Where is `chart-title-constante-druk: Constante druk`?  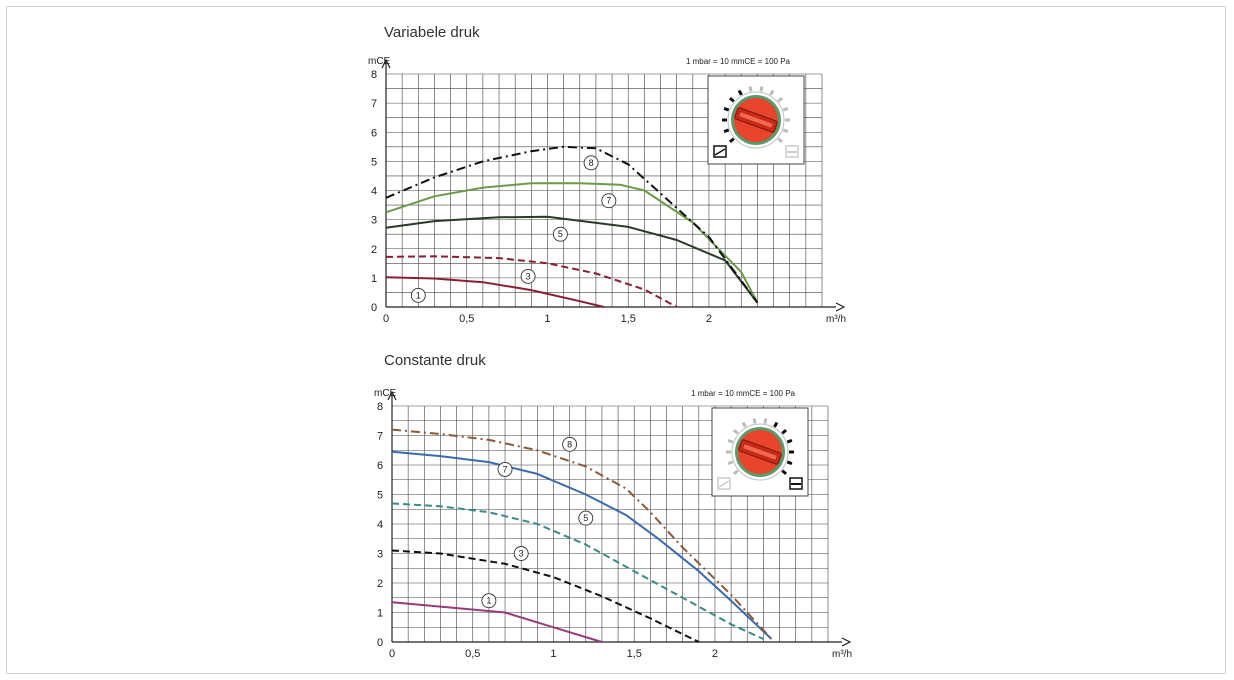
chart-title-constante-druk: Constante druk is located at coordinates (435, 360).